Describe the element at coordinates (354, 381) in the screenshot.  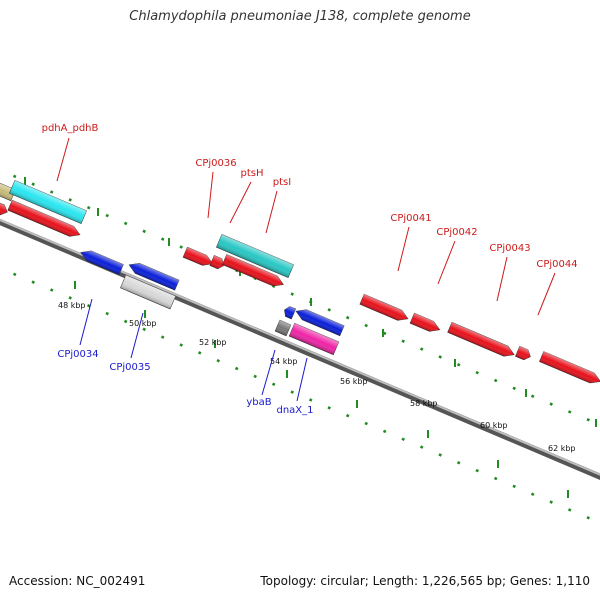
I see `scale-label: 56 kbp` at that location.